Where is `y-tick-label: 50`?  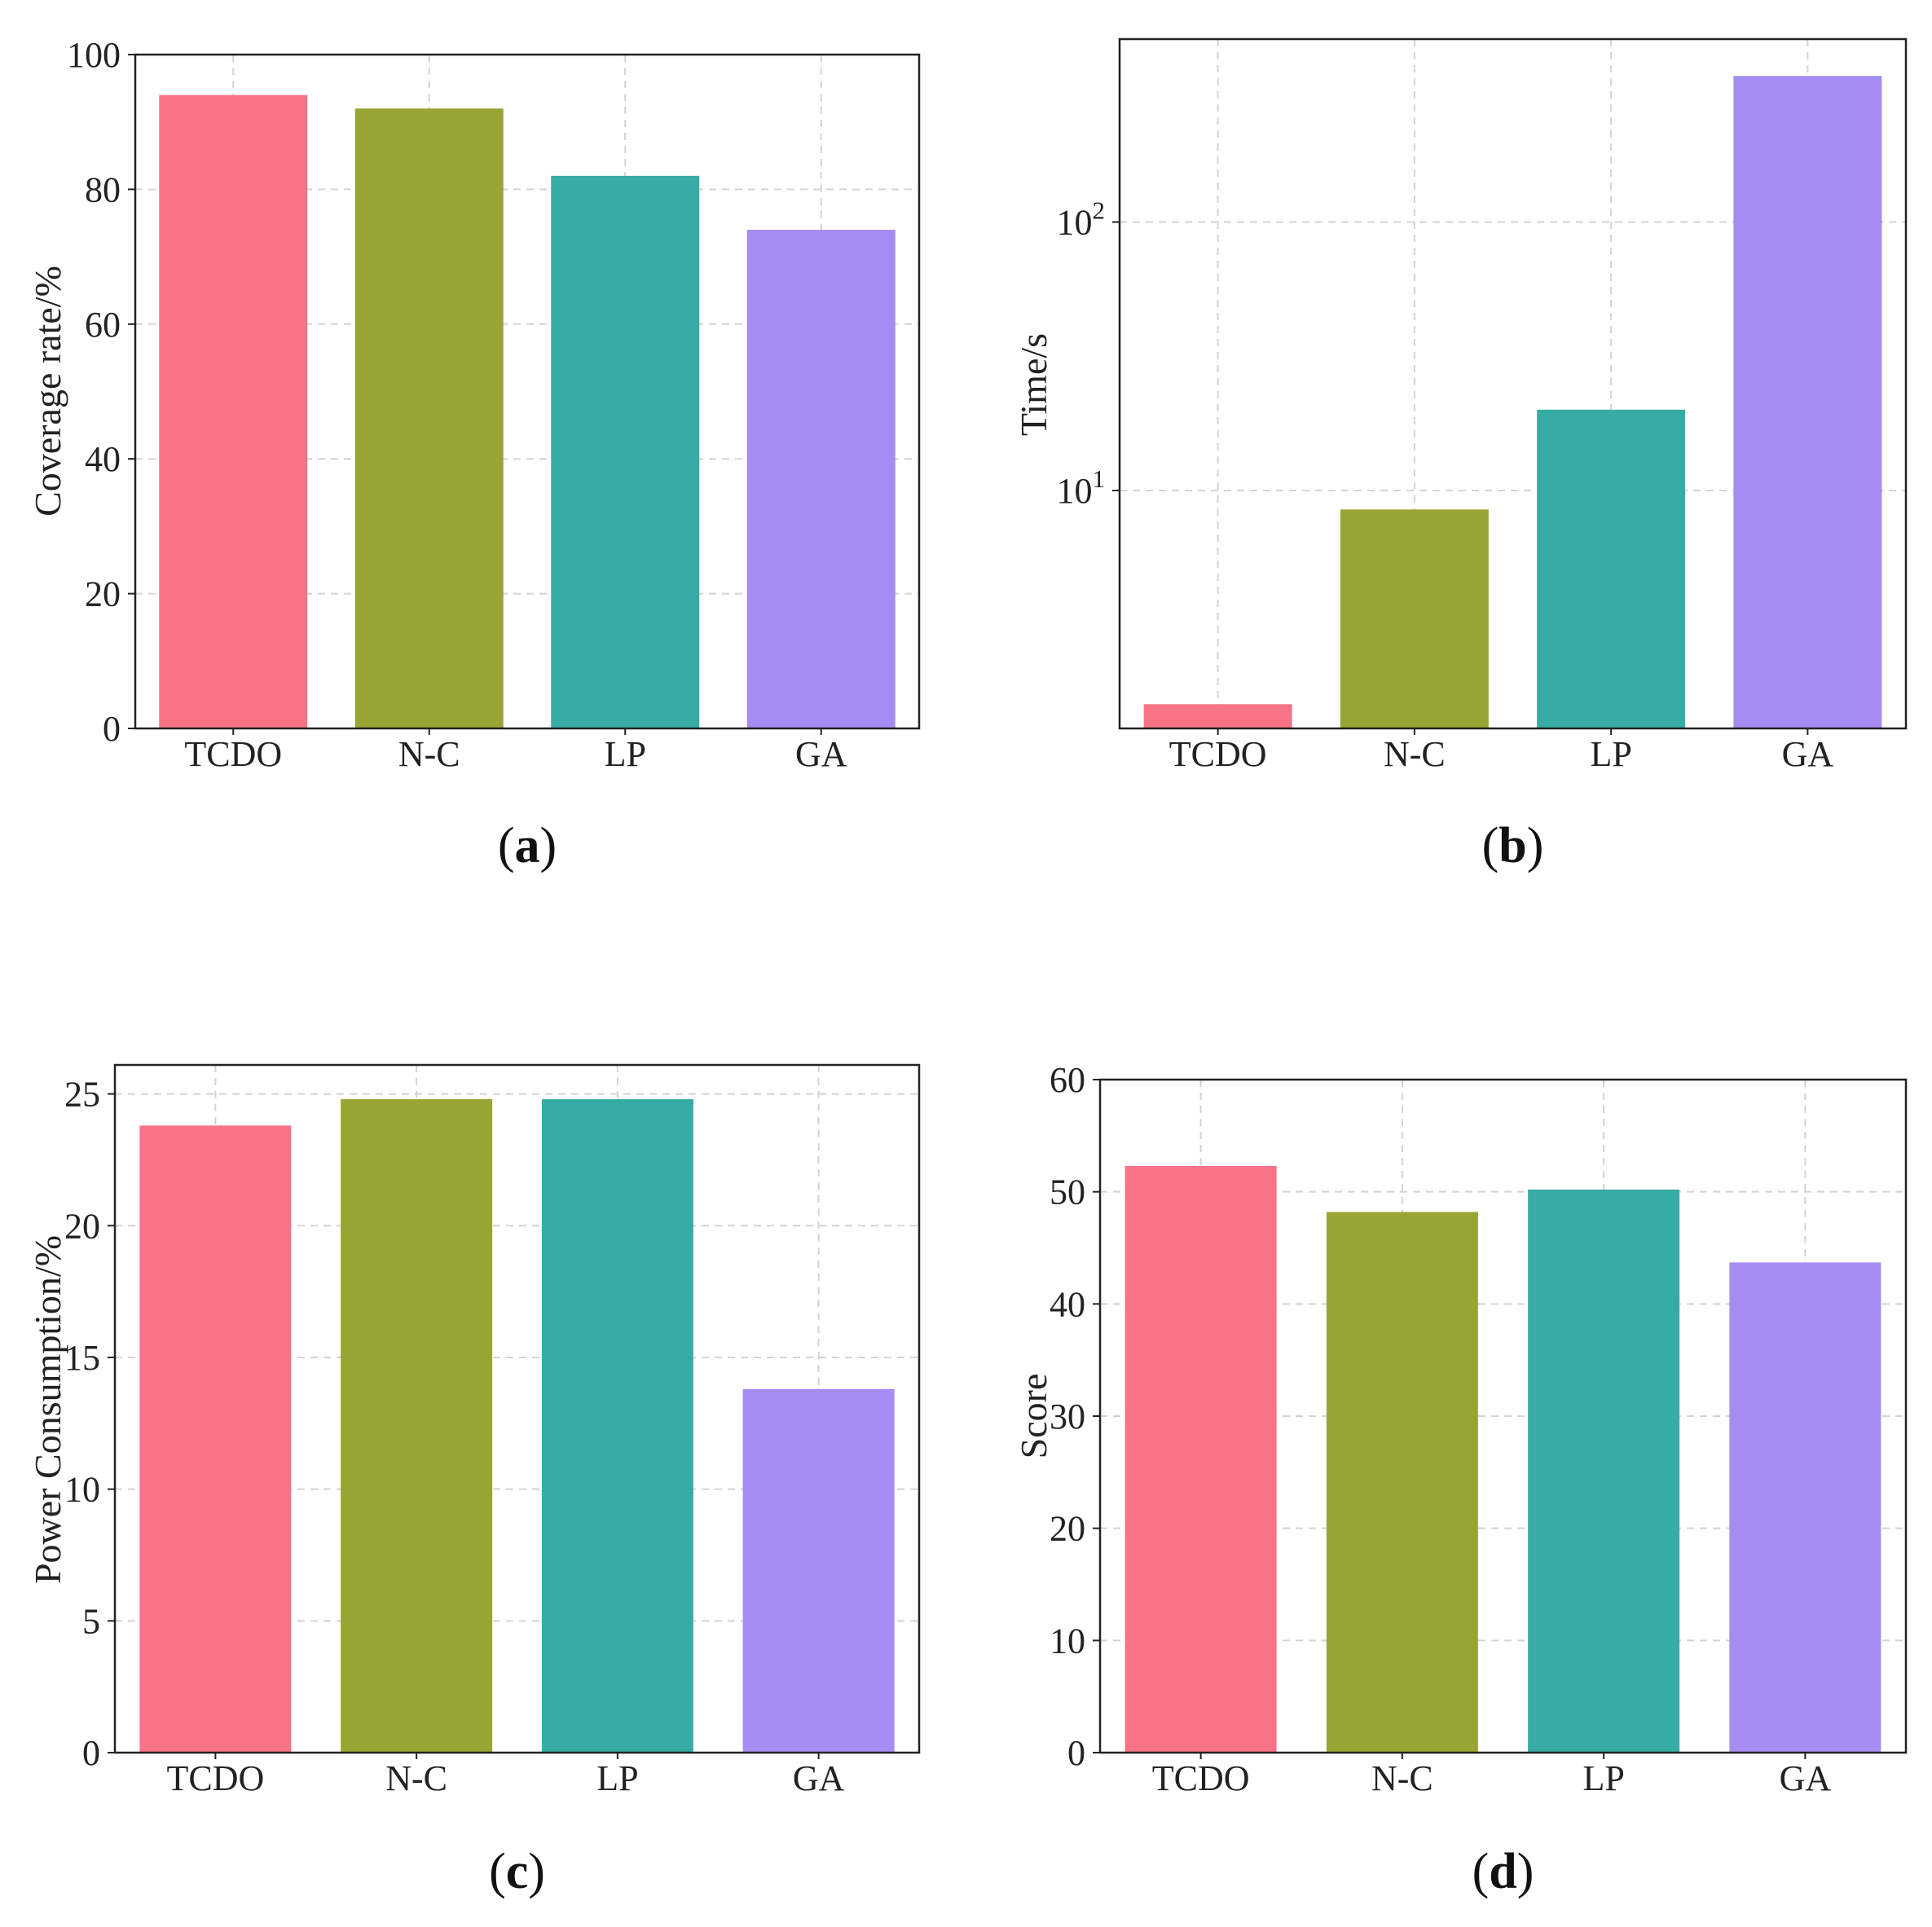 y-tick-label: 50 is located at coordinates (1067, 1192).